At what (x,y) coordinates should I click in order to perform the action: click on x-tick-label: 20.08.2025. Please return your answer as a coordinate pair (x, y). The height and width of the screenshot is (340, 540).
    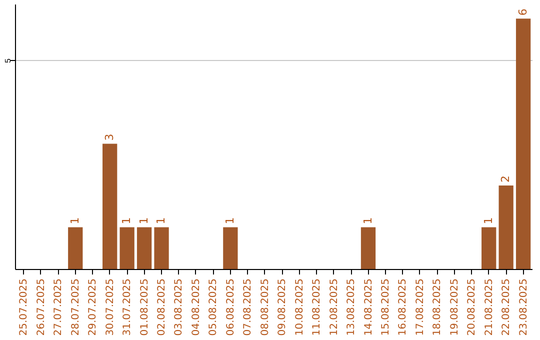
    Looking at the image, I should click on (472, 307).